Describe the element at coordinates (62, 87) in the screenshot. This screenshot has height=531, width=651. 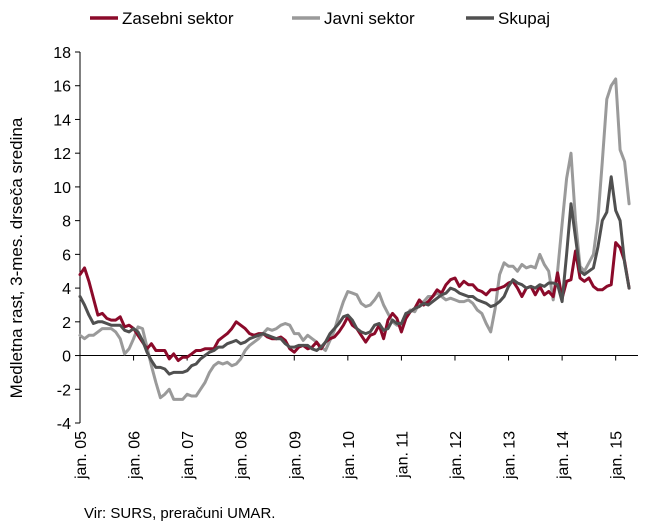
I see `y-tick-label: 16` at that location.